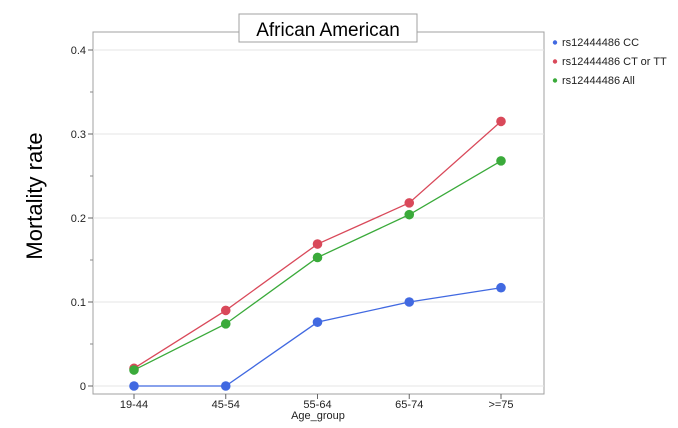 The image size is (678, 428). What do you see at coordinates (614, 62) in the screenshot?
I see `legend-label: rs12444486 CT or TT` at bounding box center [614, 62].